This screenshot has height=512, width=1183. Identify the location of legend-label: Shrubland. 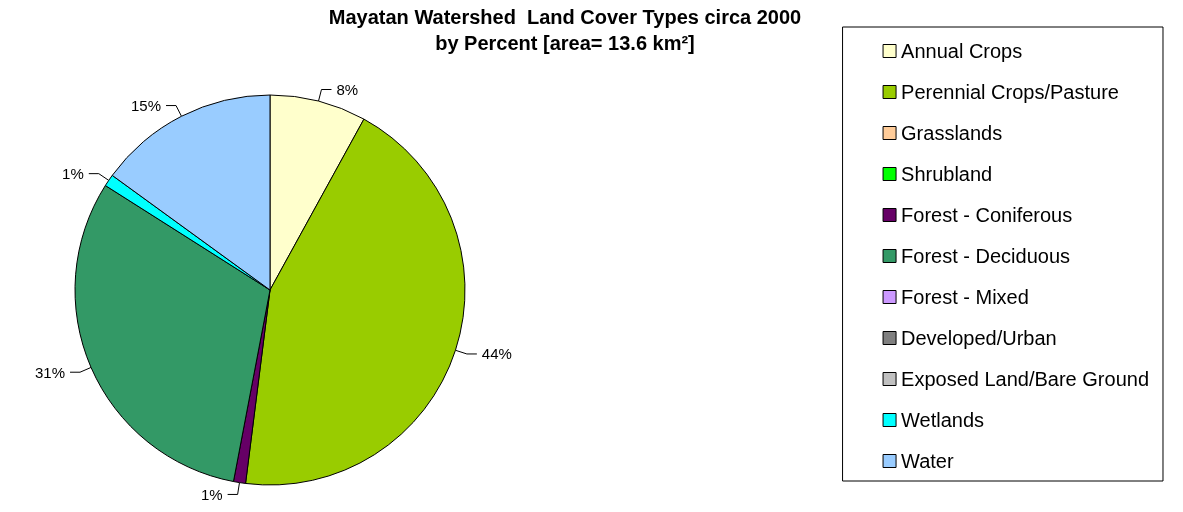
(947, 174).